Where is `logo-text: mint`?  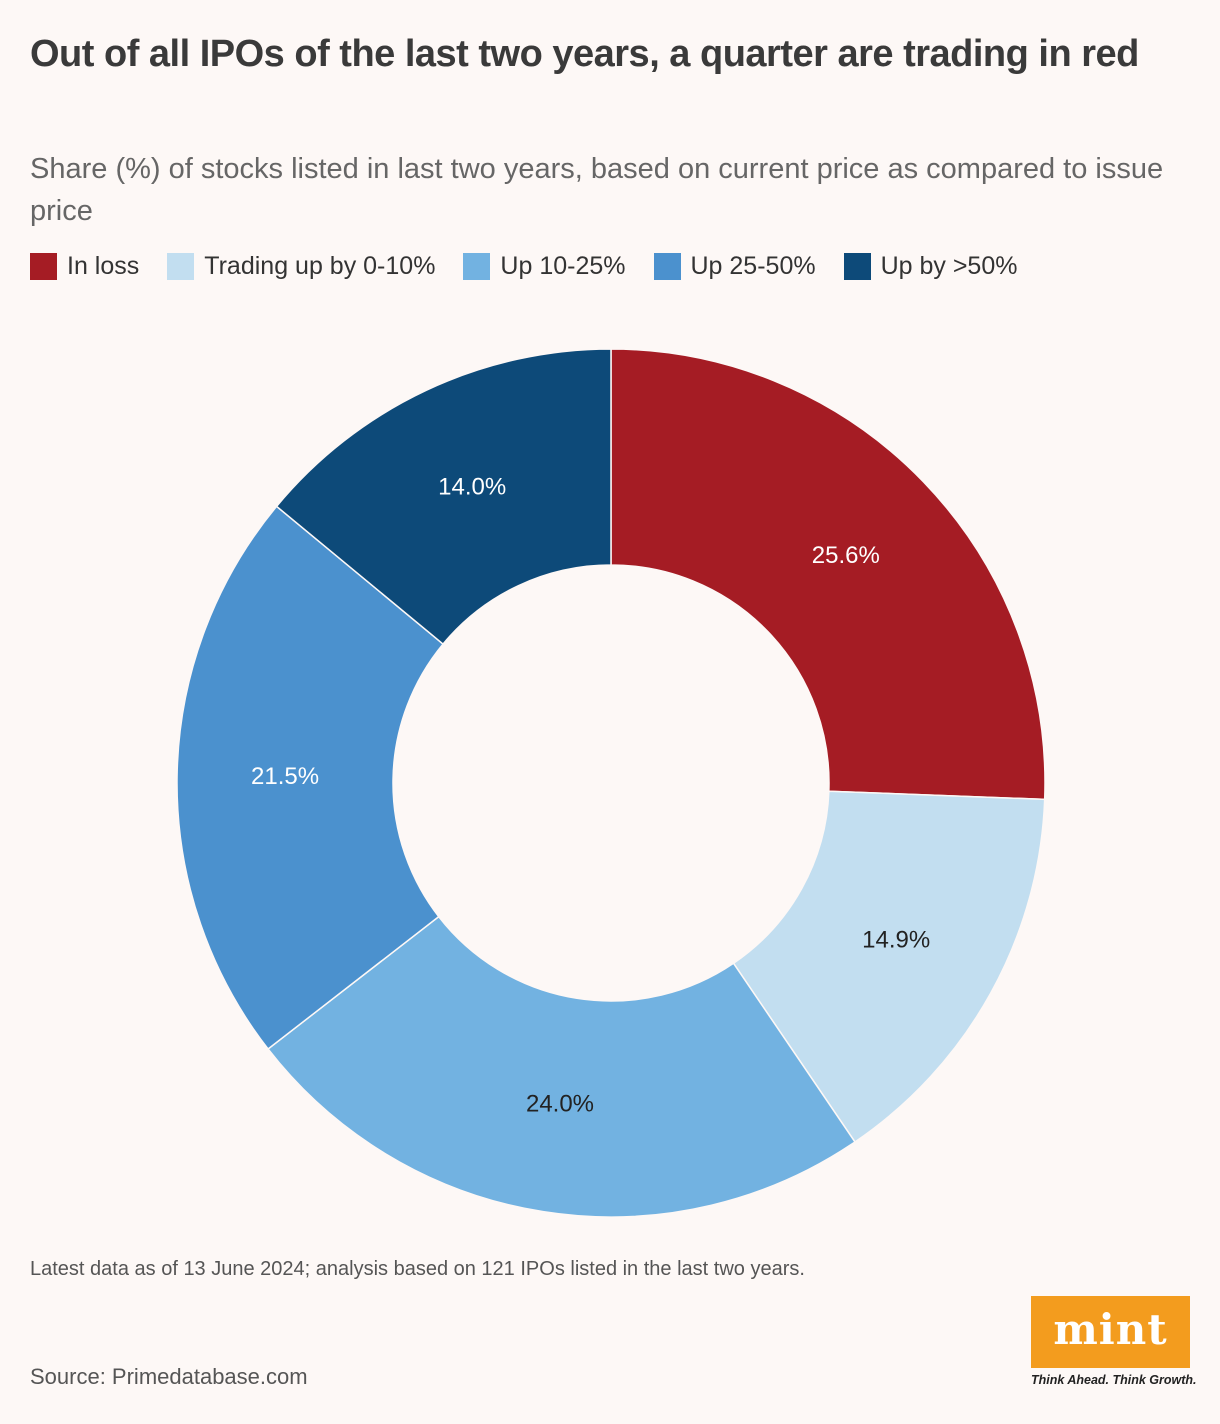 logo-text: mint is located at coordinates (1110, 1329).